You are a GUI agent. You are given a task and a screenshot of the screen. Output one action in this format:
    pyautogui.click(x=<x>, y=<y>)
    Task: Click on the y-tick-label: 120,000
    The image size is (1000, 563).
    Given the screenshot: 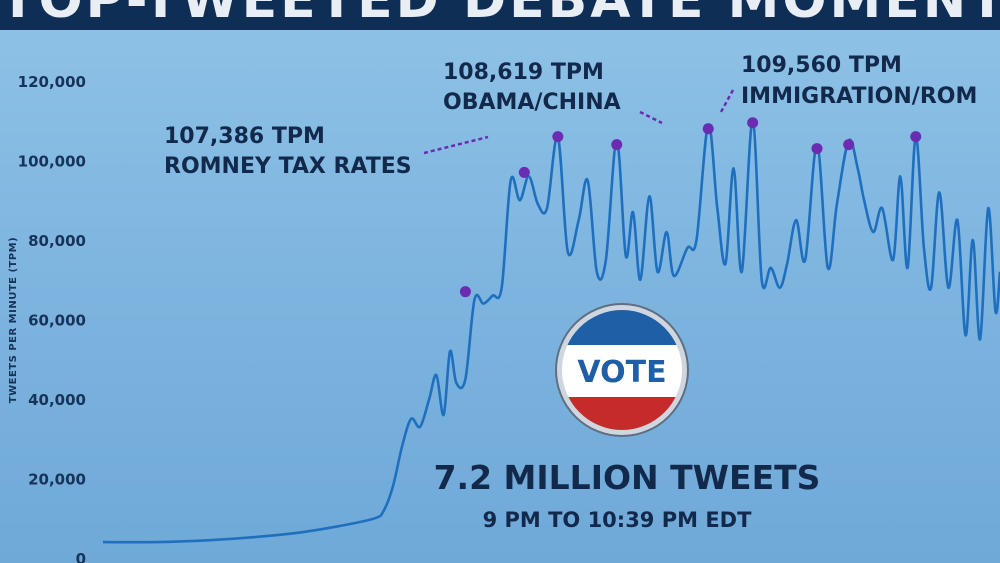 What is the action you would take?
    pyautogui.click(x=52, y=82)
    